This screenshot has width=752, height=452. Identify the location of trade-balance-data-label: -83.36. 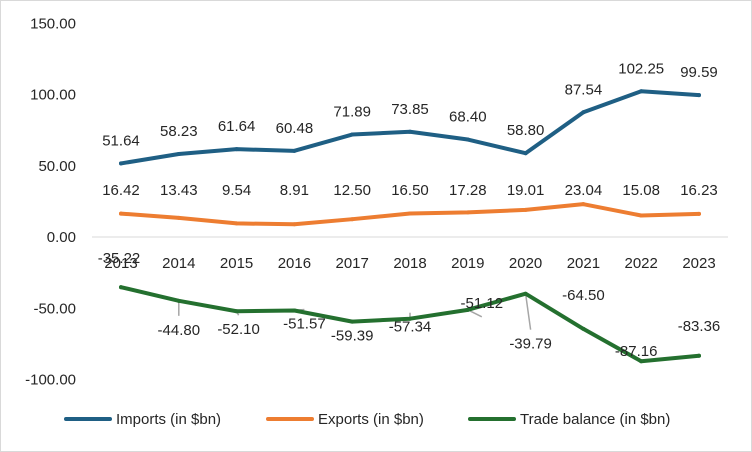
(699, 326).